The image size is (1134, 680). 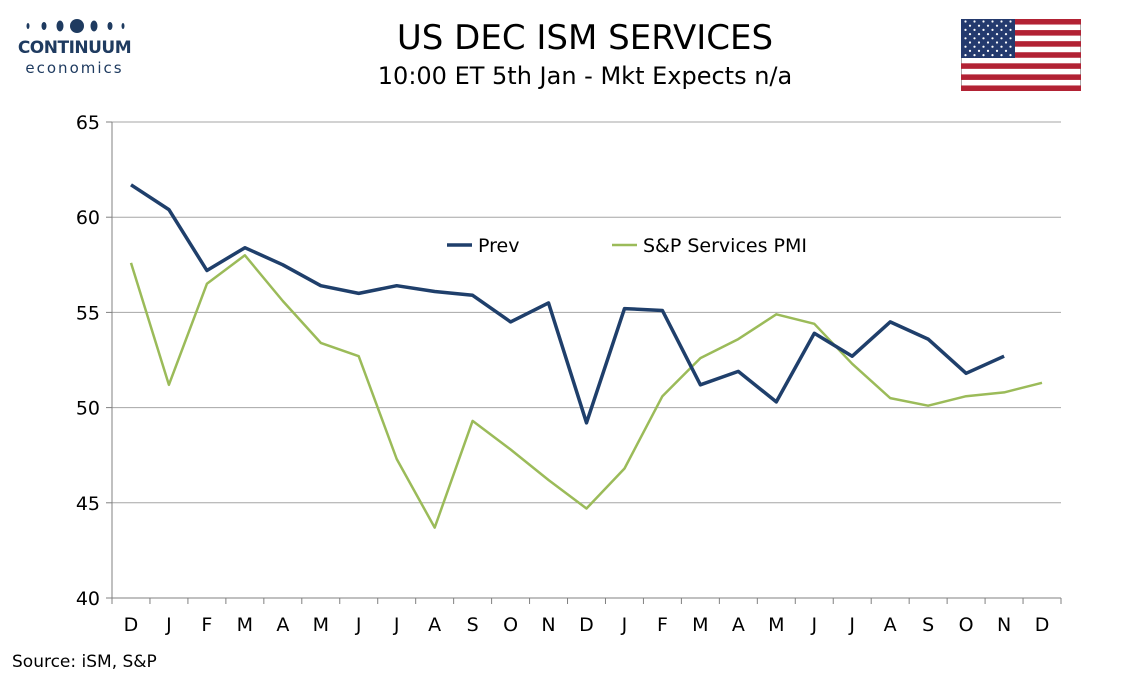 I want to click on page-title: US DEC ISM SERVICES, so click(x=585, y=38).